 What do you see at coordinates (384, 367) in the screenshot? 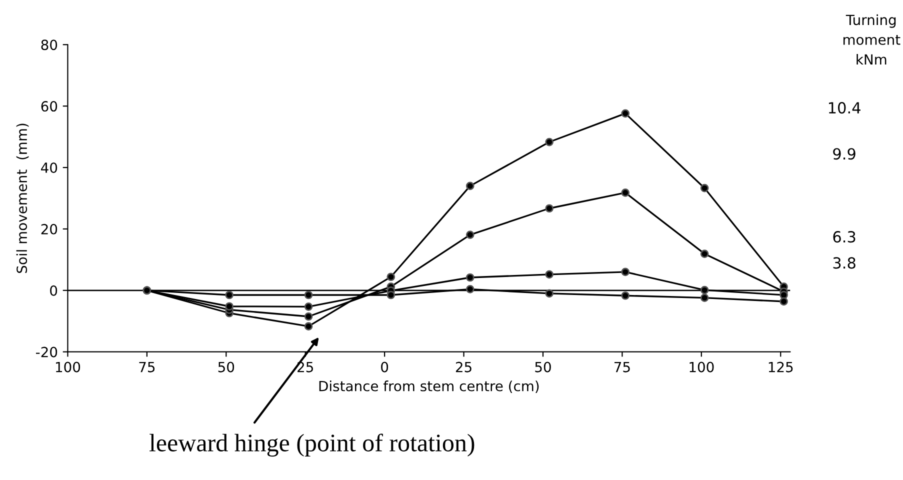
I see `x-tick-label: 0` at bounding box center [384, 367].